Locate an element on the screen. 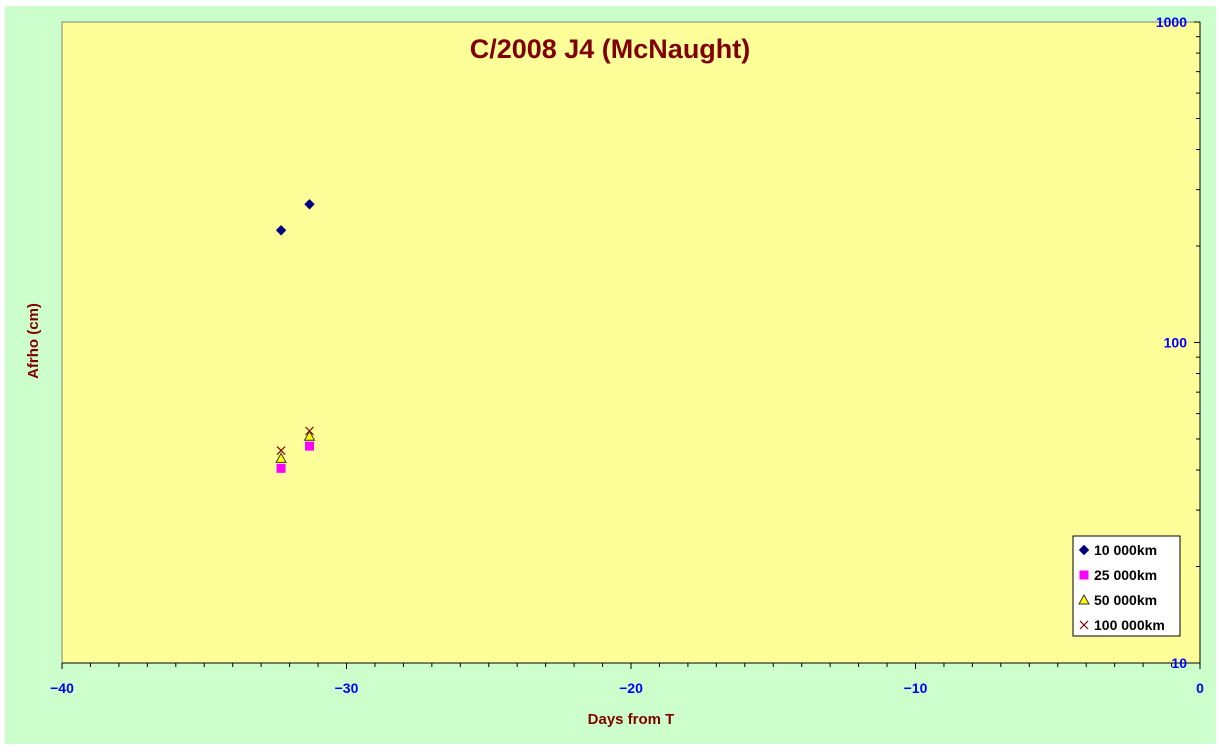 The image size is (1221, 755). y-tick-label: 100 is located at coordinates (1176, 343).